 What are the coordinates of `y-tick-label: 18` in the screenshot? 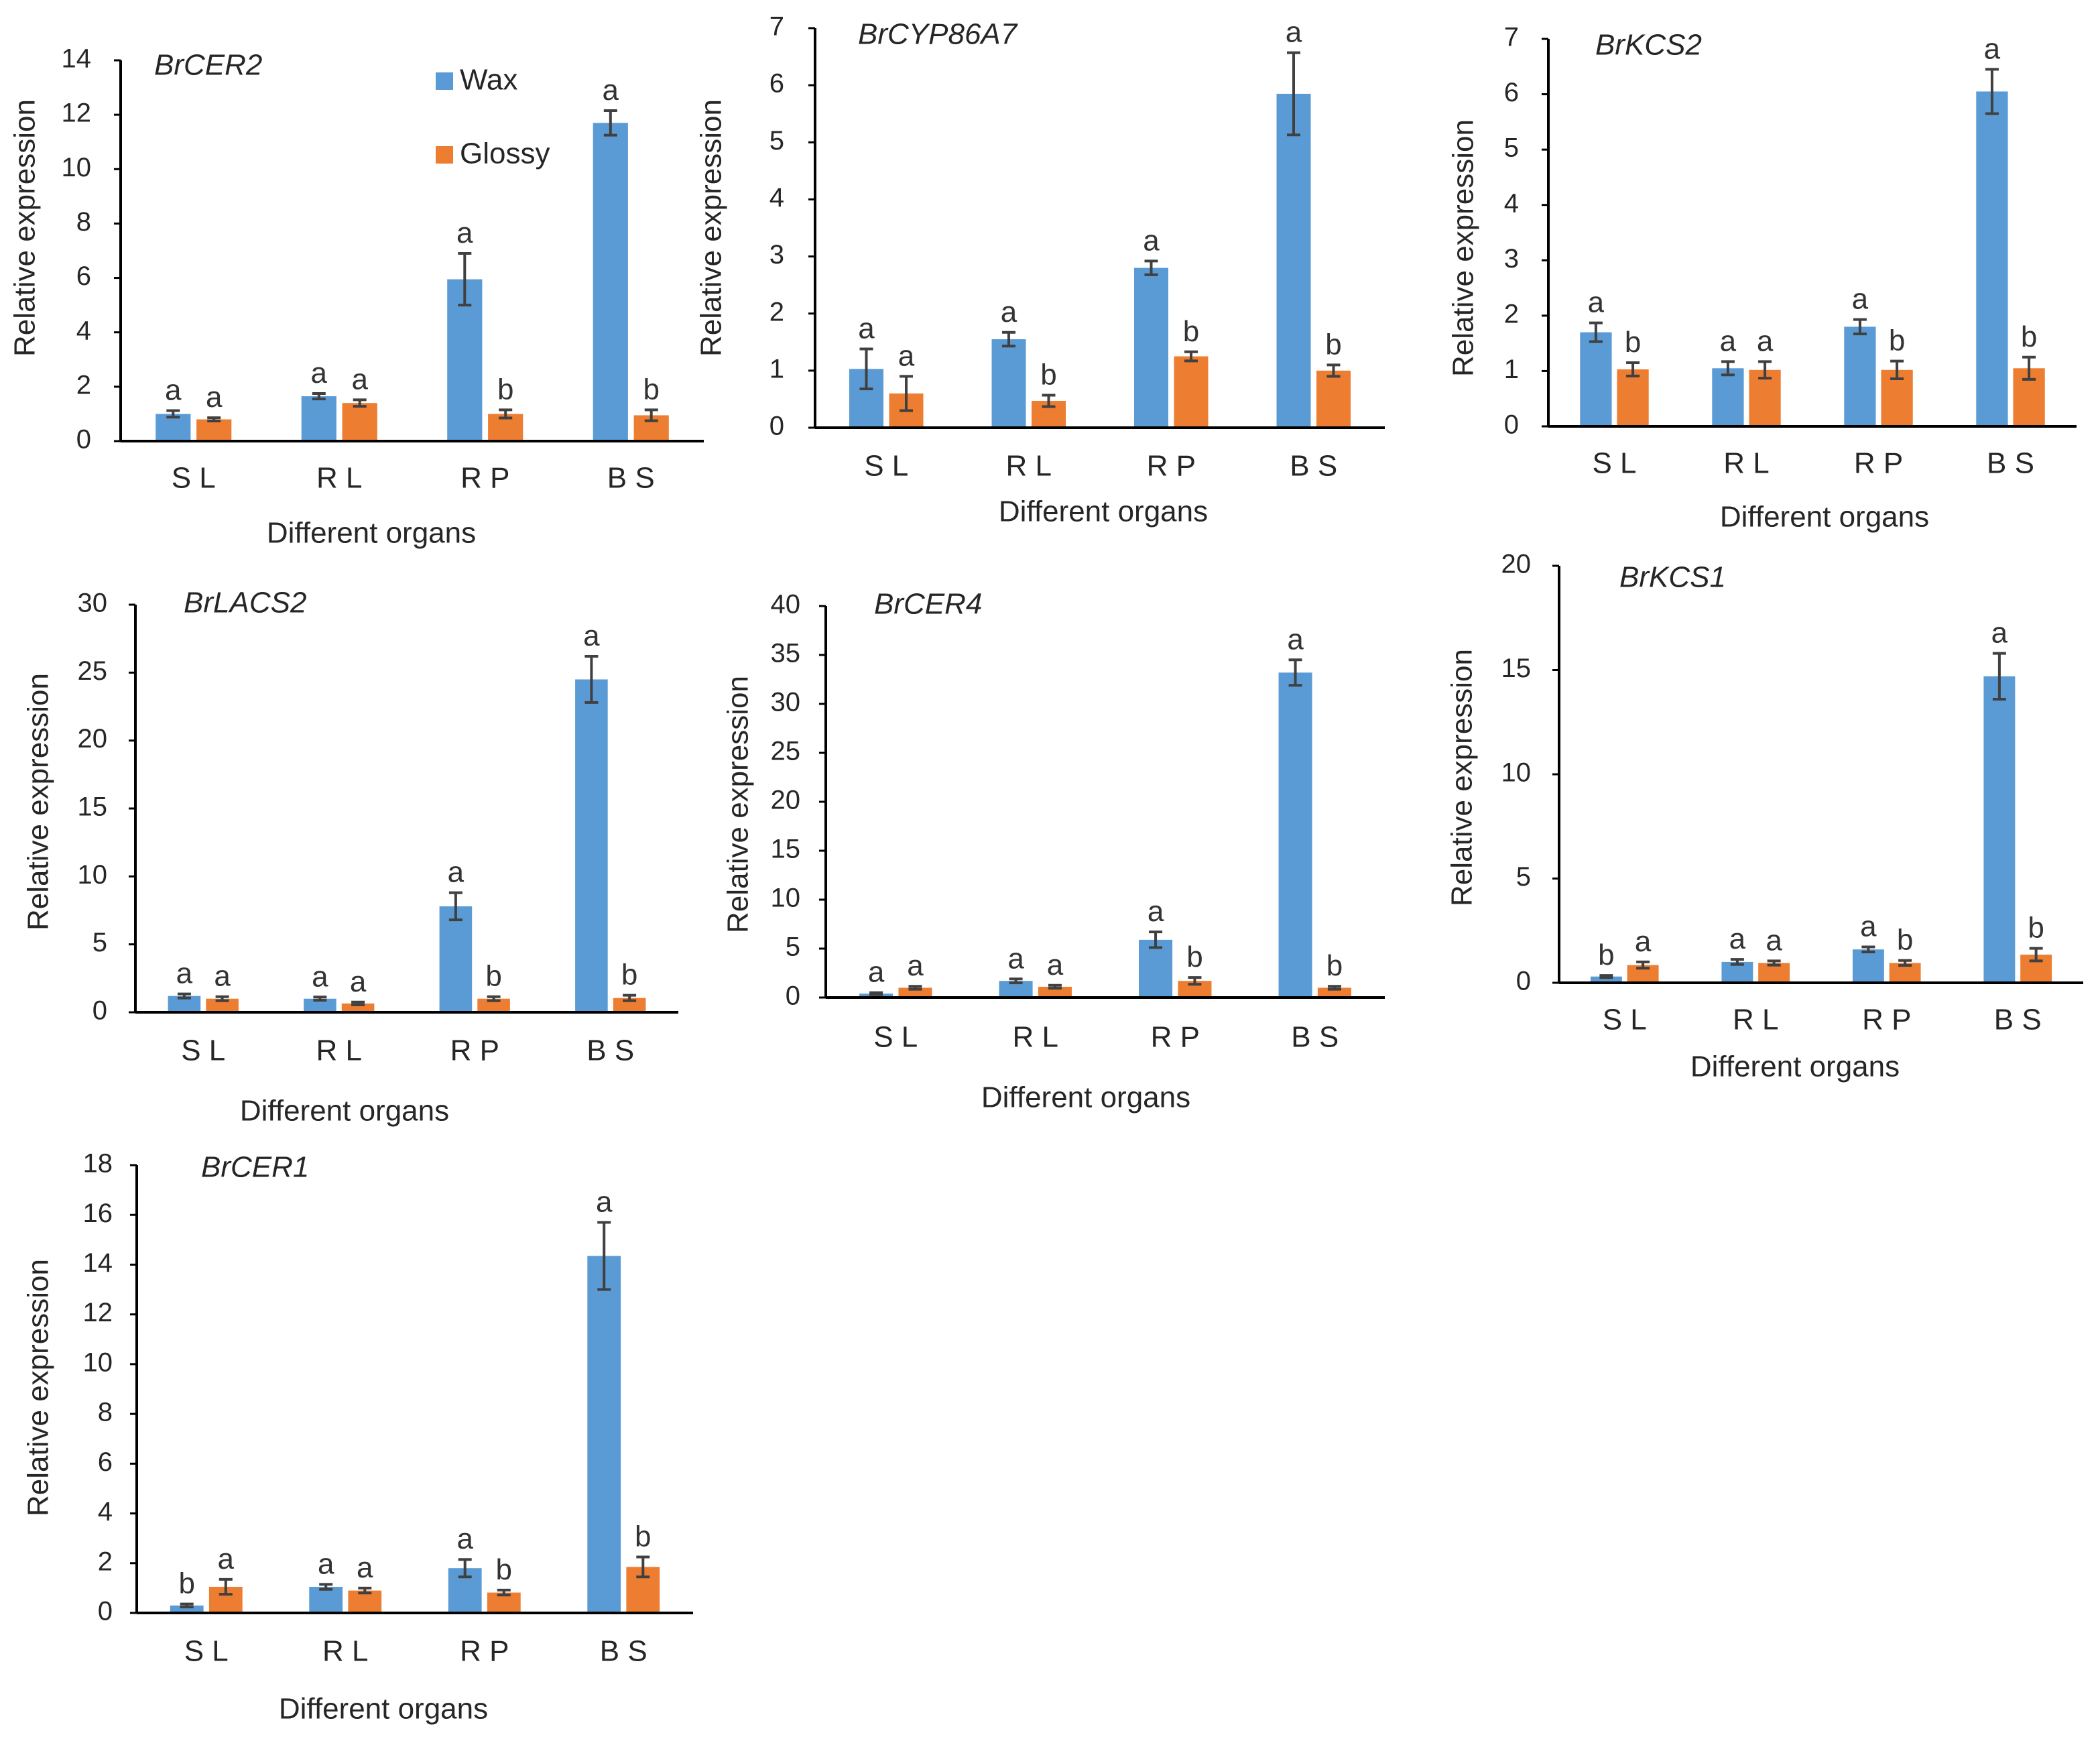 It's located at (98, 1164).